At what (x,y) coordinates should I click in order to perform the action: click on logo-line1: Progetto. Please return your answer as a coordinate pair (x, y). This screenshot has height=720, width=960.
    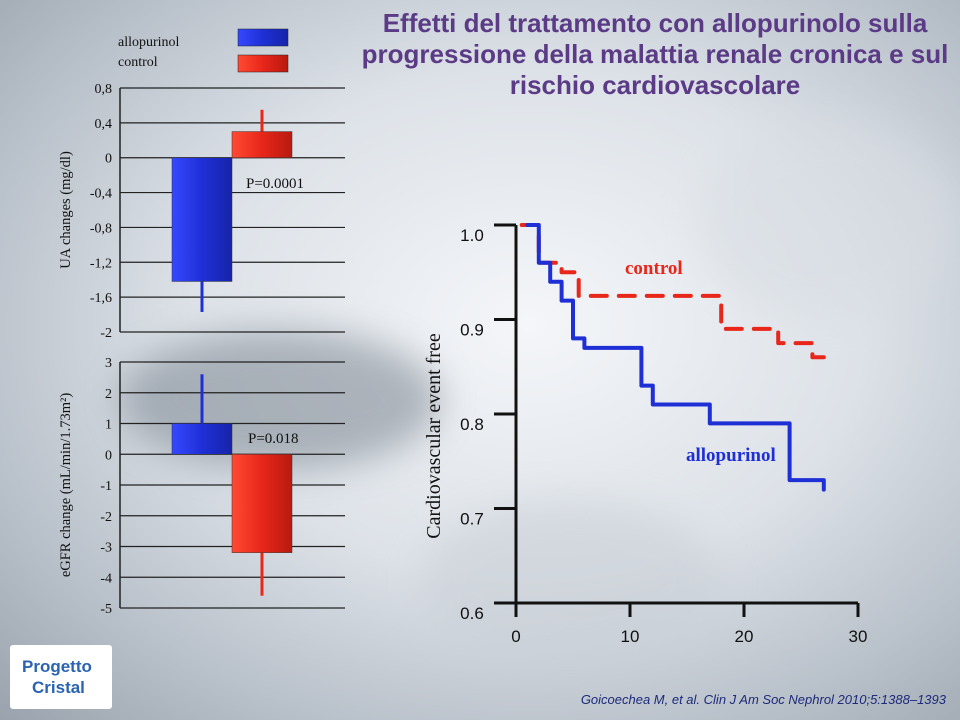
    Looking at the image, I should click on (57, 666).